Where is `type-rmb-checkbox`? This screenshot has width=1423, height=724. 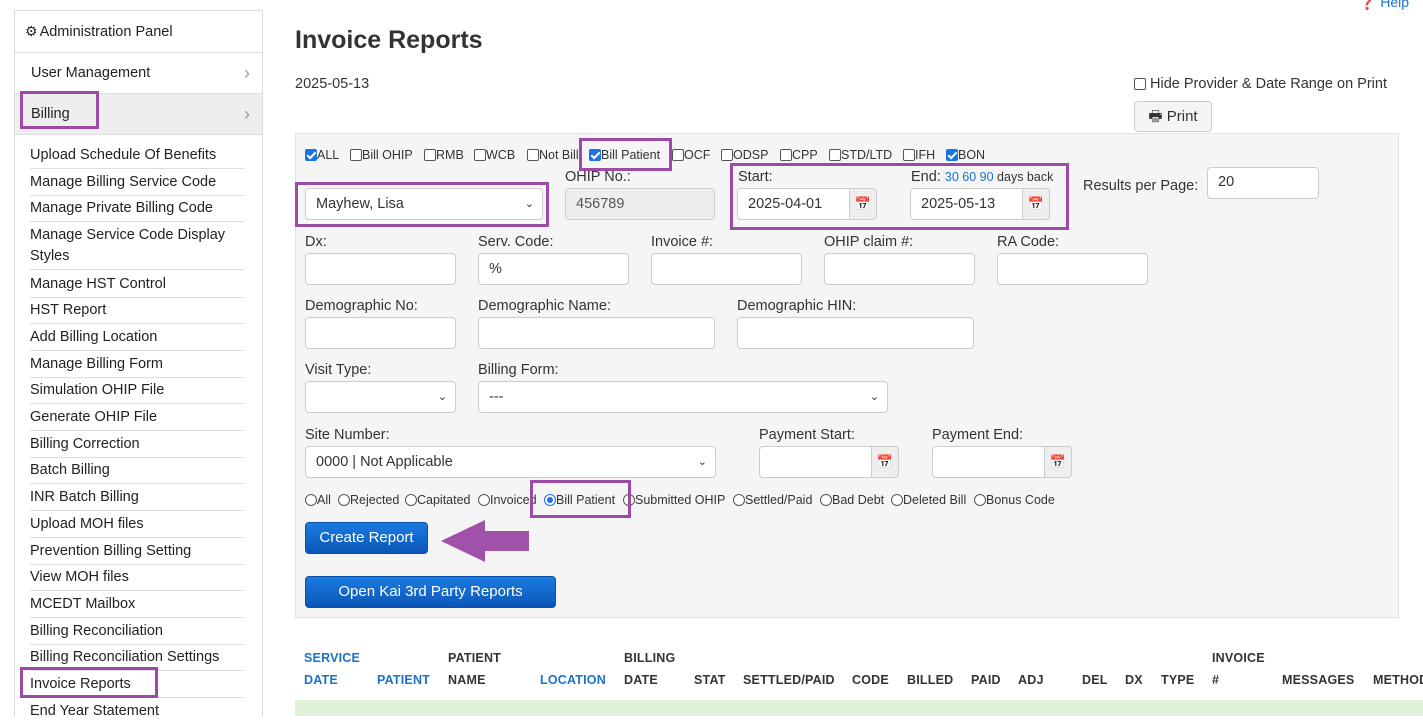
type-rmb-checkbox is located at coordinates (430, 155).